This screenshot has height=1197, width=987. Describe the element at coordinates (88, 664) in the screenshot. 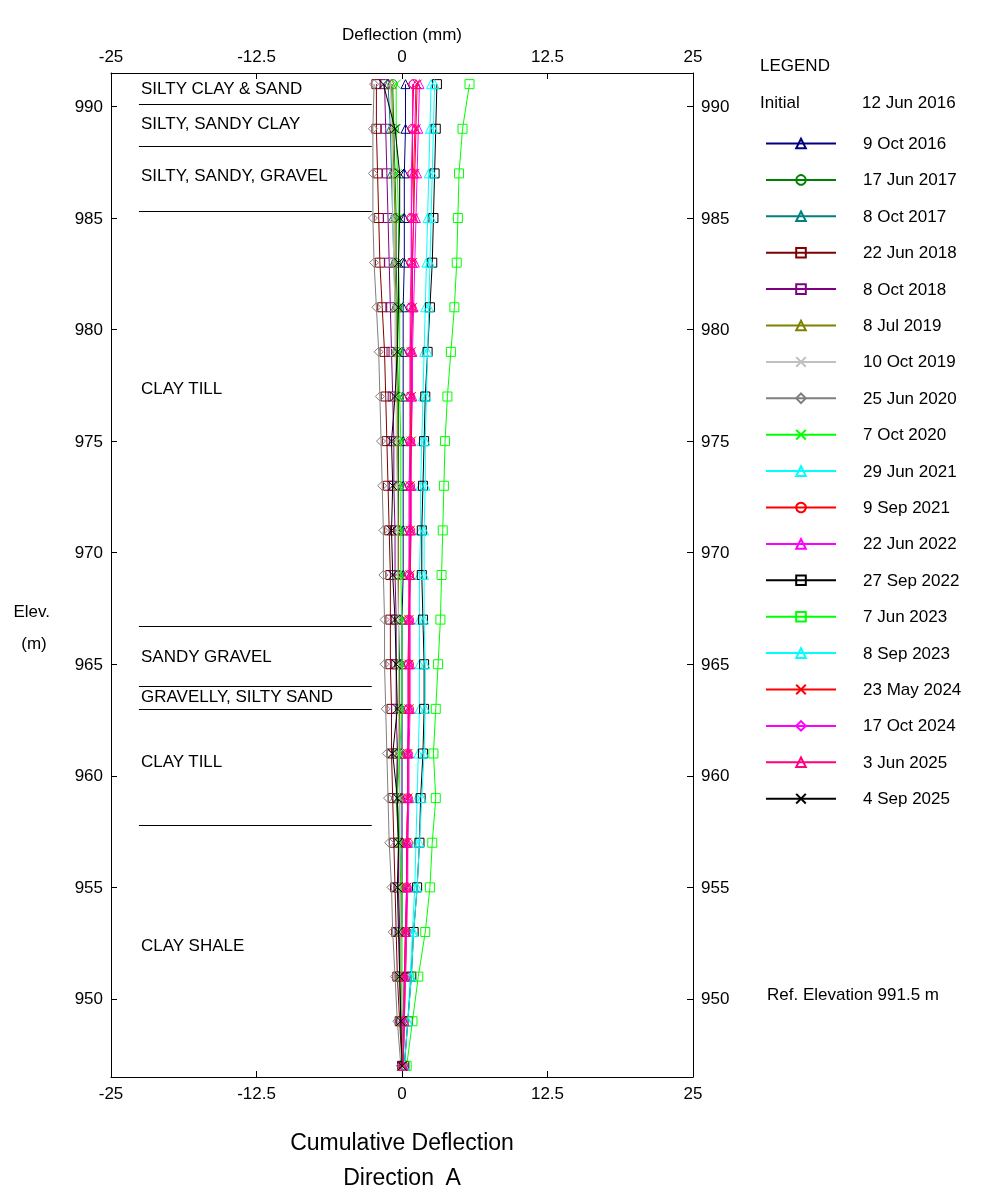

I see `y-tick-label: 965` at that location.